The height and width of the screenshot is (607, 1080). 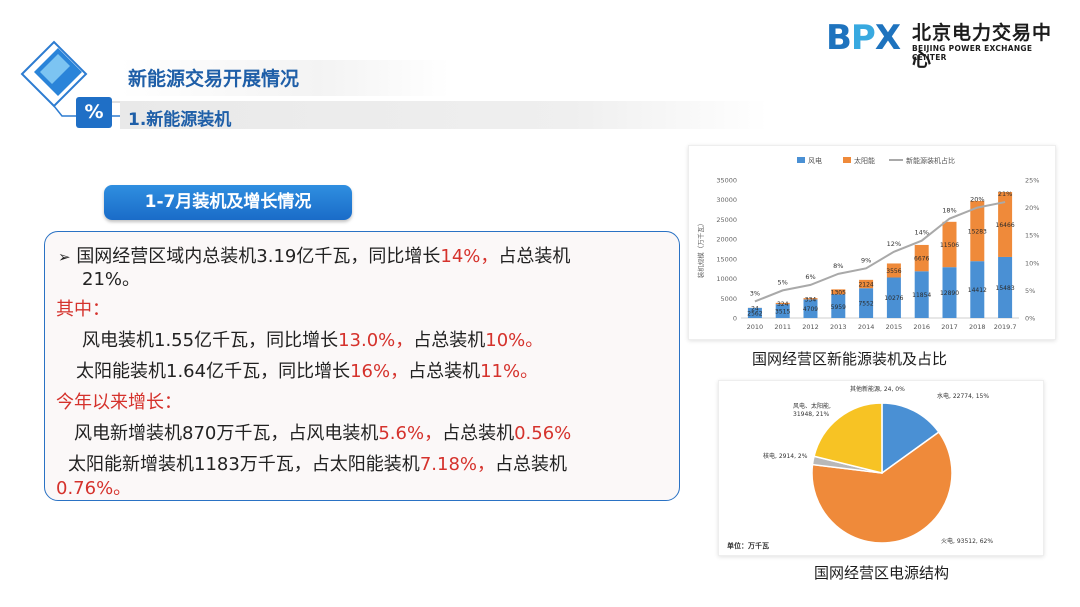 I want to click on wind-data-label: 4709, so click(x=810, y=309).